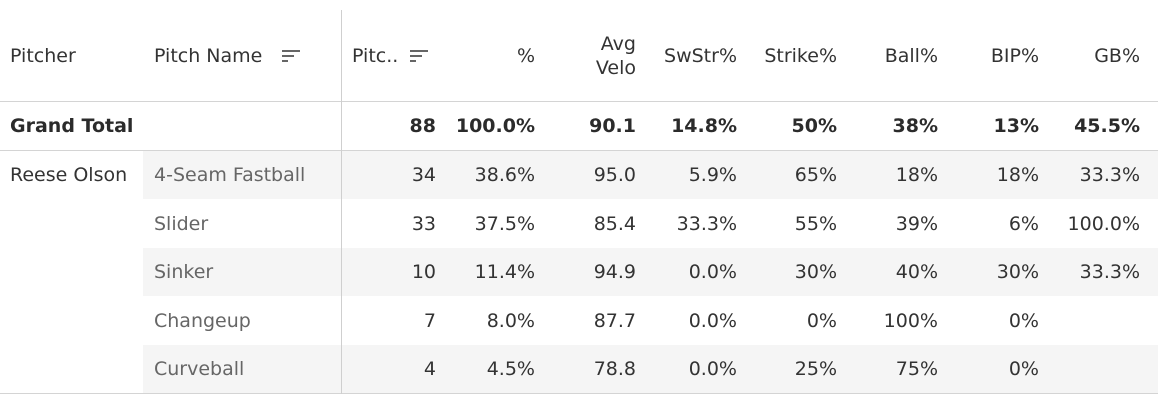 This screenshot has height=408, width=1158. I want to click on avg-velo-cell: 94.9, so click(614, 272).